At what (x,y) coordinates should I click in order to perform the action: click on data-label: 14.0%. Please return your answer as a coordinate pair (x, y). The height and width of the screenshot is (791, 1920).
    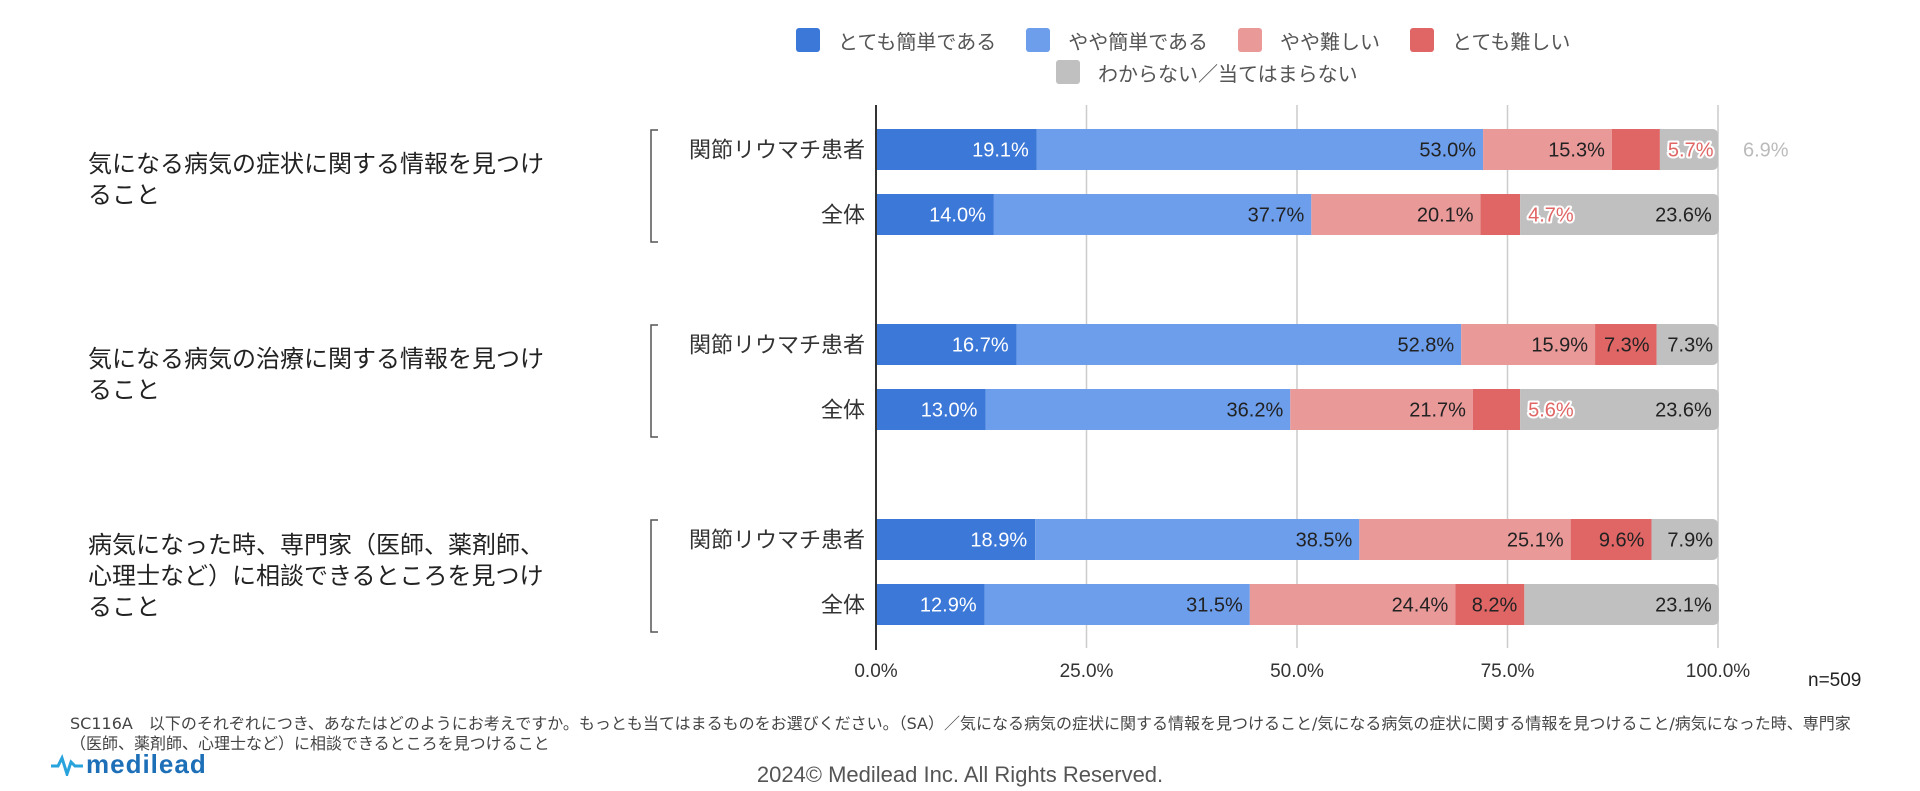
    Looking at the image, I should click on (957, 216).